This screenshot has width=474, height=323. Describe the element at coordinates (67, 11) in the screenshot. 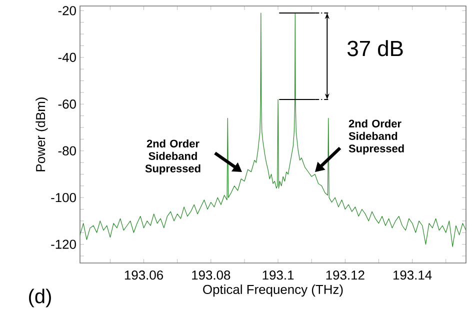

I see `y-tick-label: -20` at that location.